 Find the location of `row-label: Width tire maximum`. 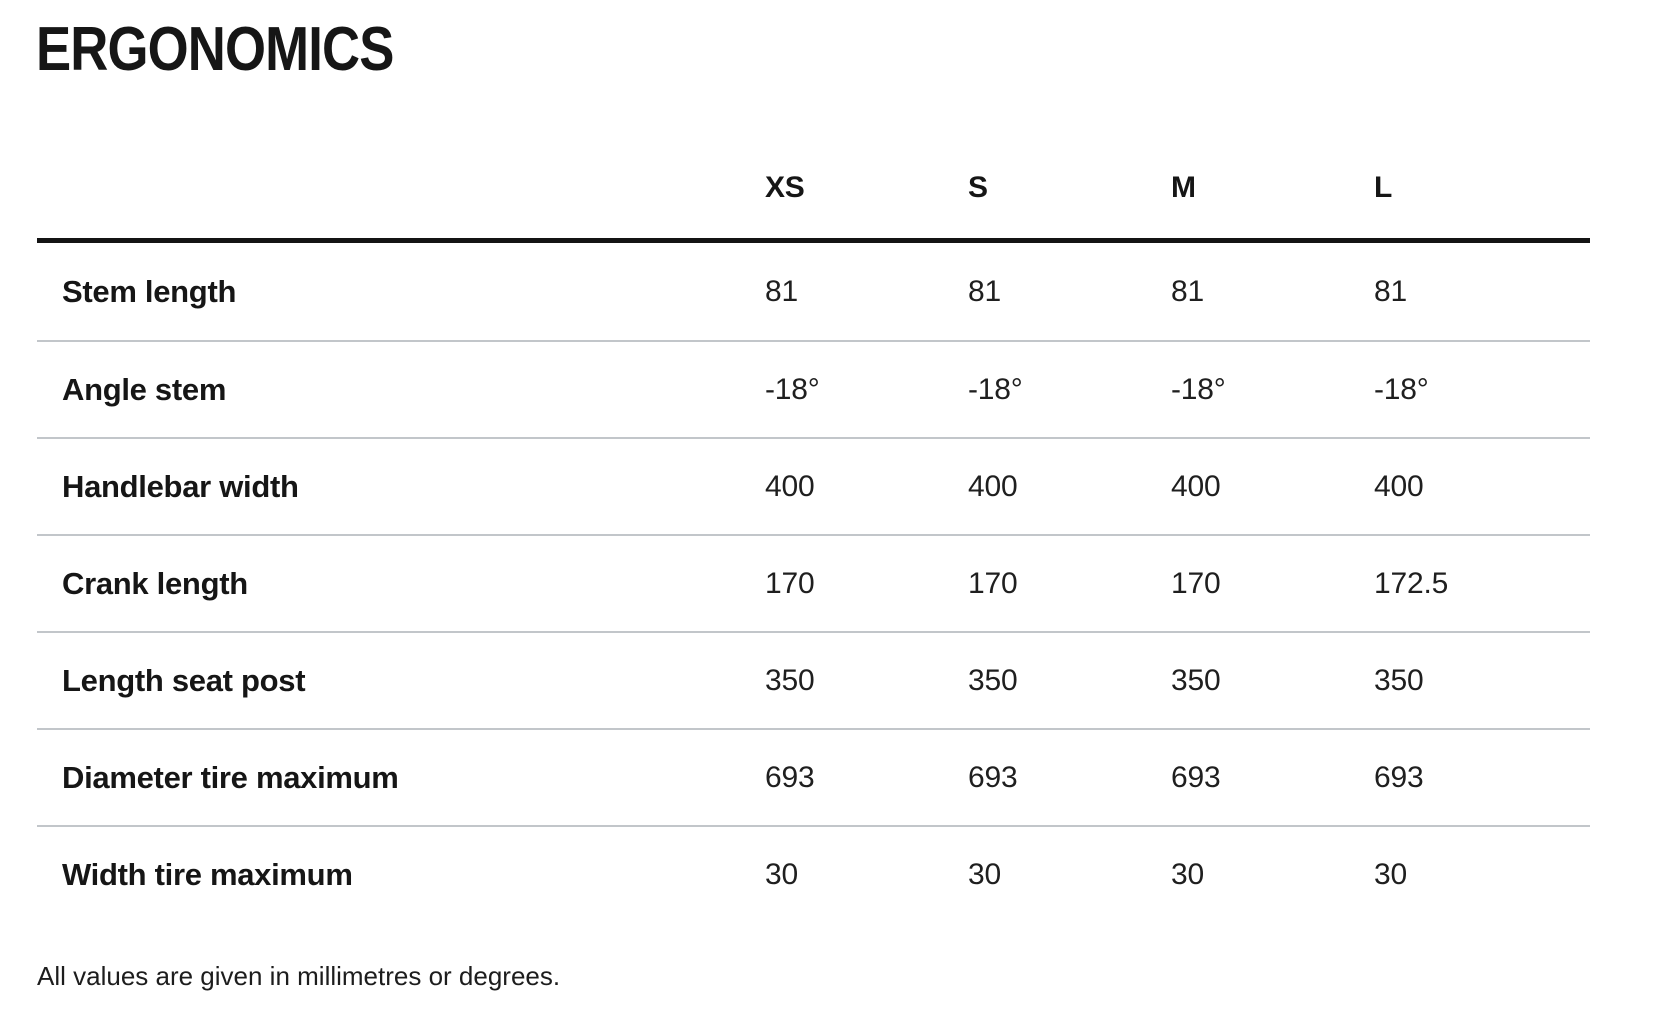

row-label: Width tire maximum is located at coordinates (207, 874).